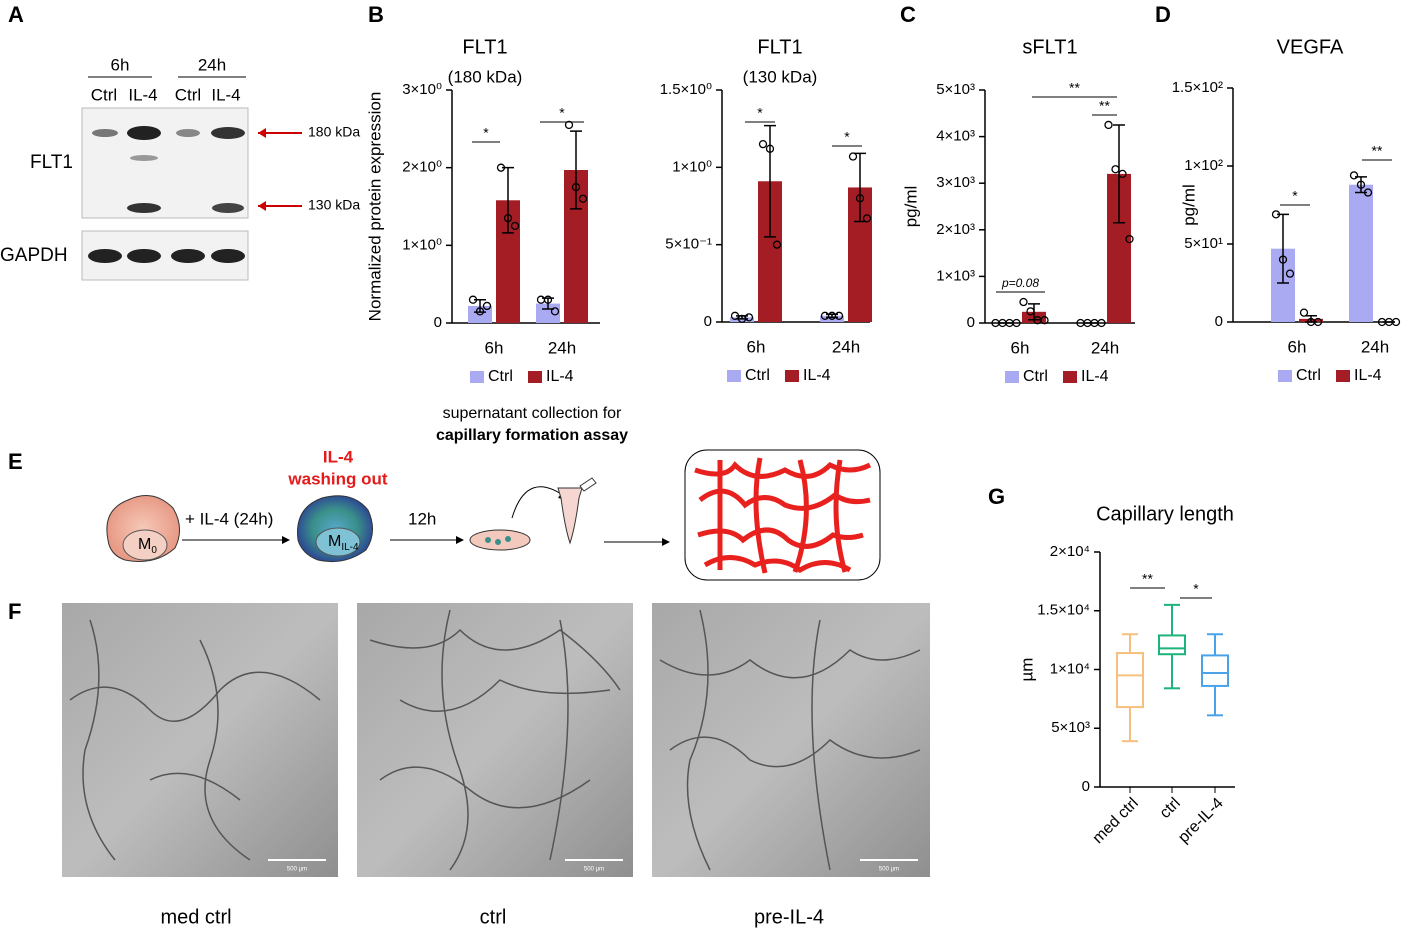  I want to click on x-tick-label: pre-IL-4, so click(1201, 821).